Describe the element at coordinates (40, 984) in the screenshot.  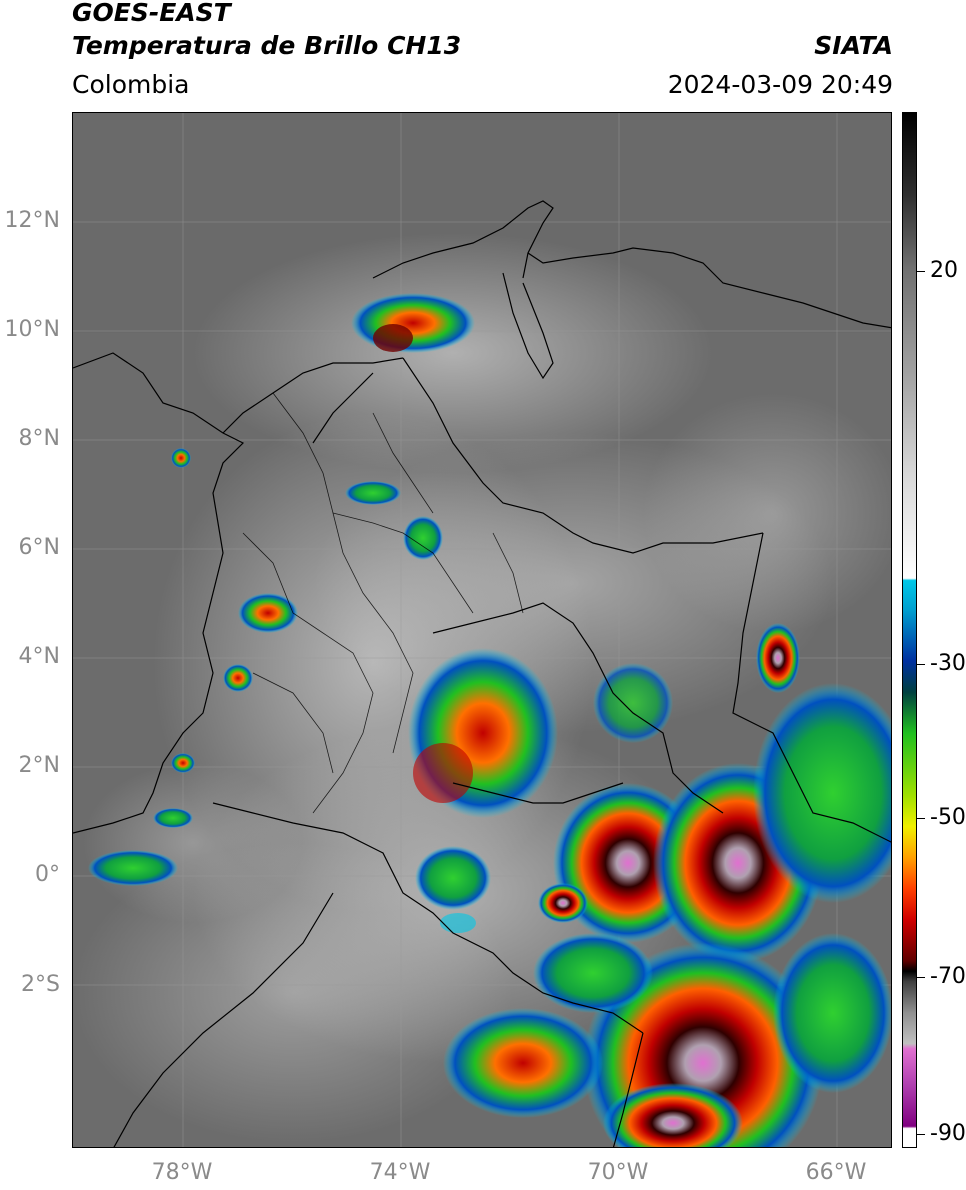
I see `lat-label-2s: 2°S` at that location.